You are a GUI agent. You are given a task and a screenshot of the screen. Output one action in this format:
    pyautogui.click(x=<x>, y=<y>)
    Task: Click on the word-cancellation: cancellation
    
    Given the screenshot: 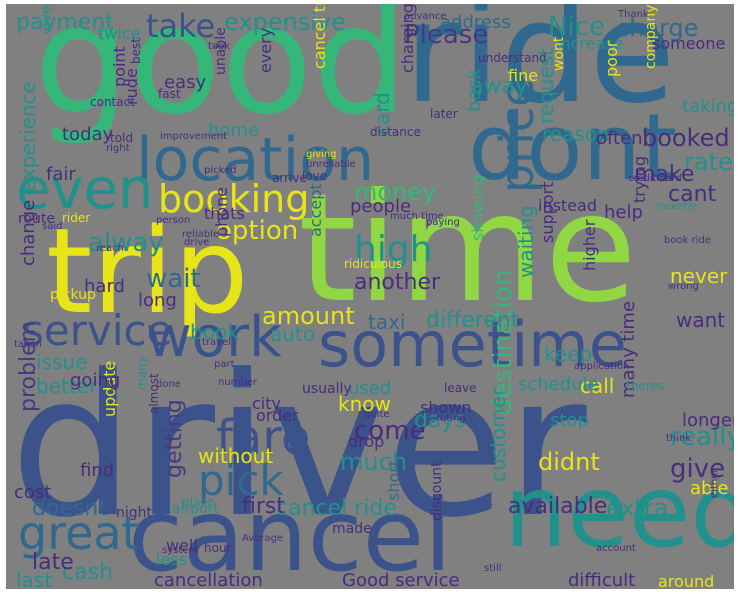 What is the action you would take?
    pyautogui.click(x=208, y=580)
    